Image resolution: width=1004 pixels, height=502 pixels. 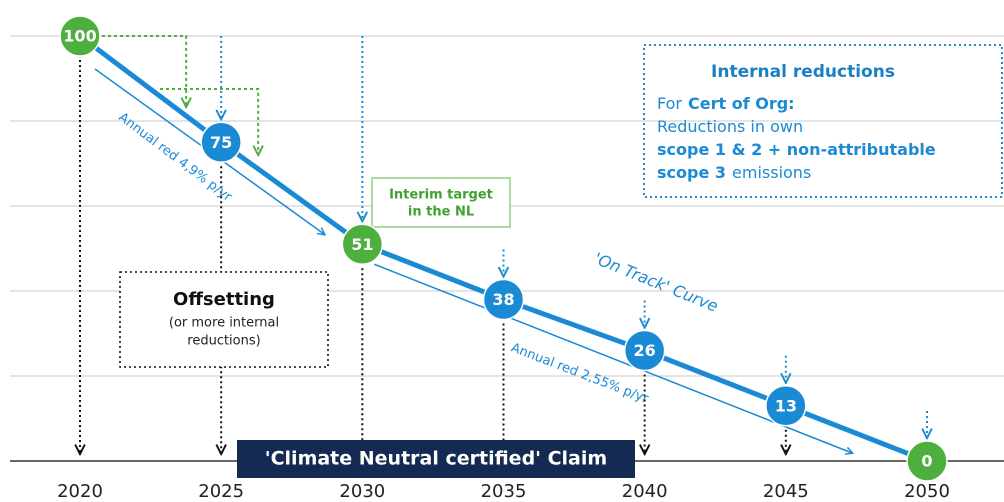 What do you see at coordinates (645, 491) in the screenshot?
I see `x-tick-label: 2040` at bounding box center [645, 491].